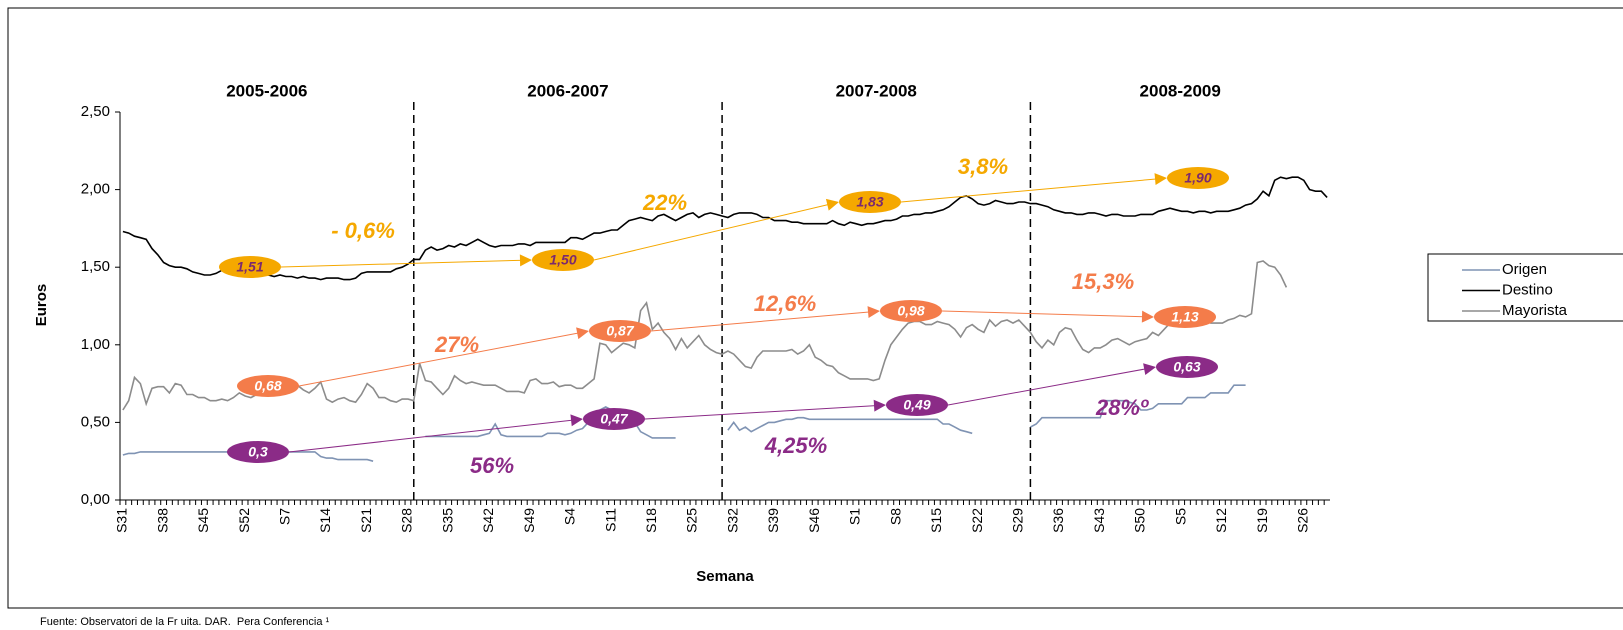 Image resolution: width=1623 pixels, height=630 pixels. I want to click on trend-value-label: 1,90, so click(1197, 178).